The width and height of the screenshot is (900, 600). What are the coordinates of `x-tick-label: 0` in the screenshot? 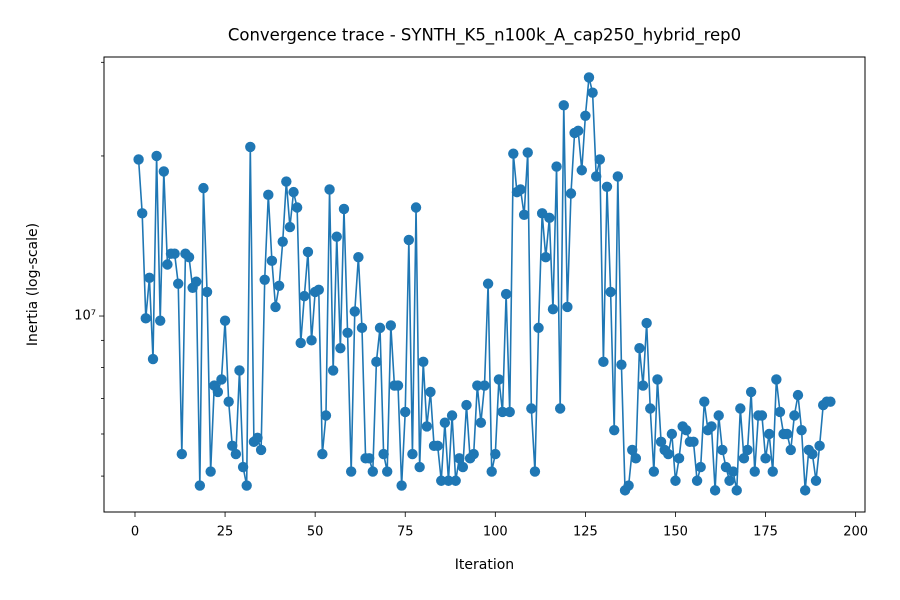 It's located at (135, 532).